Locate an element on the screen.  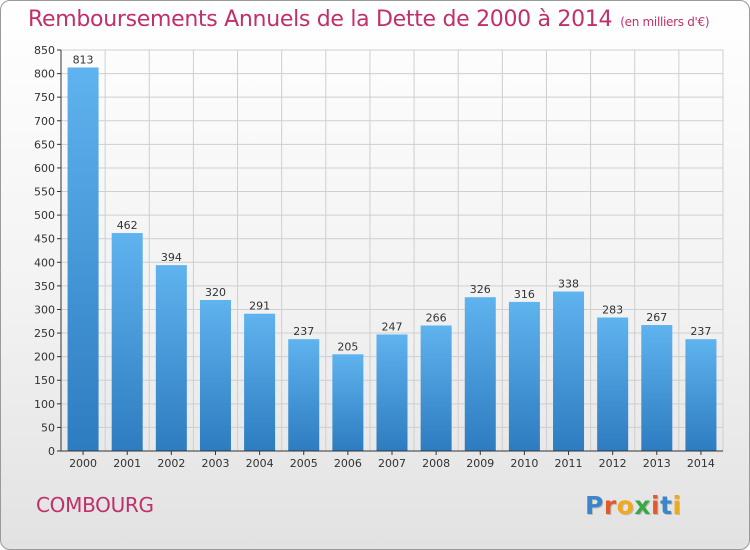
bar-2008 is located at coordinates (436, 388).